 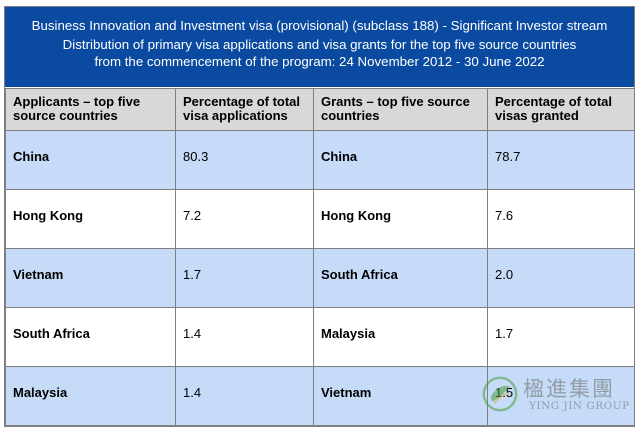 I want to click on grant-percentage-cell: 7.6, so click(x=561, y=219).